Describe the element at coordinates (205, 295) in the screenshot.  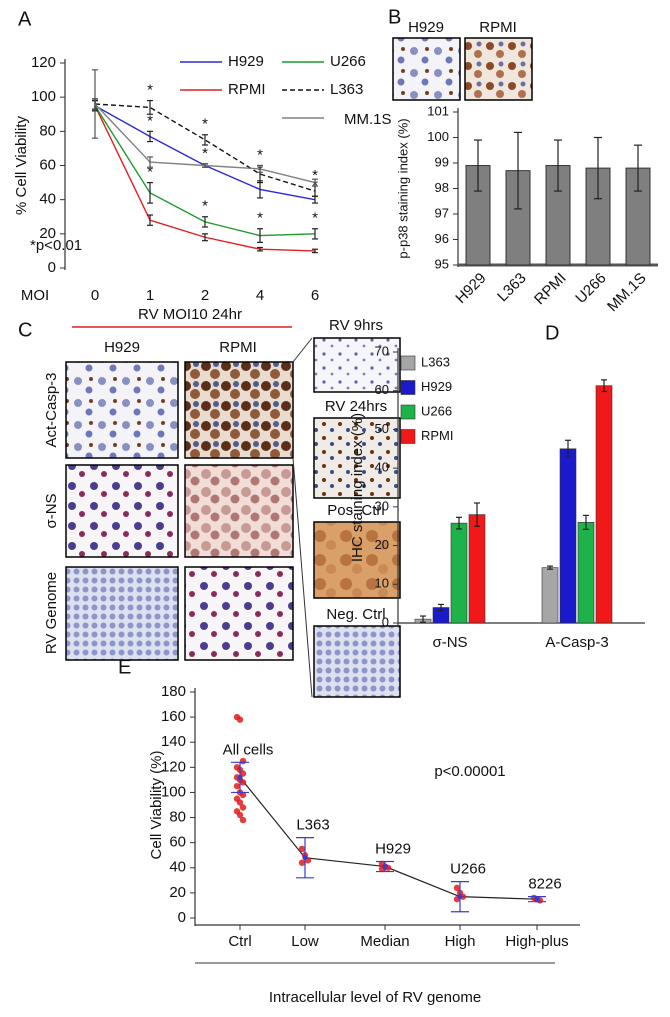
I see `x-tick-label: 2` at that location.